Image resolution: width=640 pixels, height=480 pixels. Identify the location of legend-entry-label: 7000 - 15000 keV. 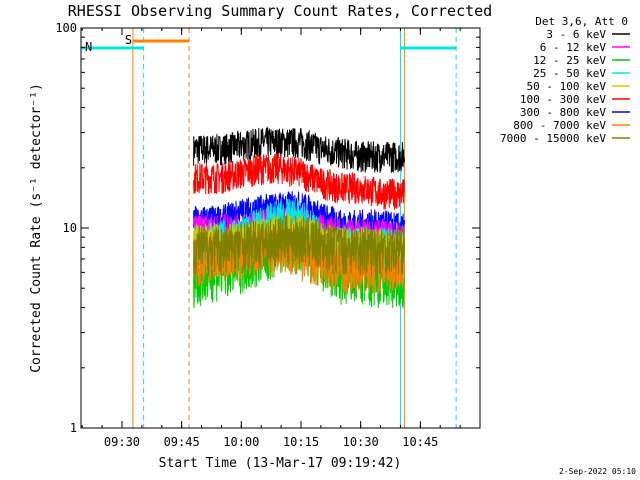
(553, 138).